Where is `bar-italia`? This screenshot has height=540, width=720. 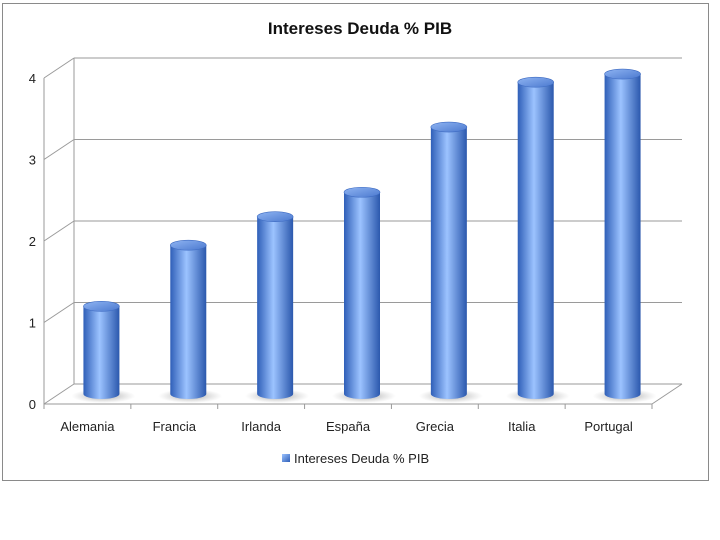
bar-italia is located at coordinates (537, 239).